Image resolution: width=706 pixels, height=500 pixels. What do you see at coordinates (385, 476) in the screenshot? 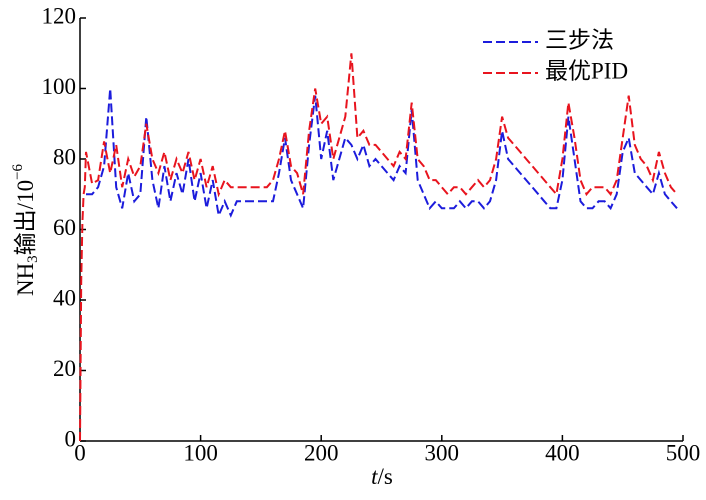
I see `x-label-part: /s` at bounding box center [385, 476].